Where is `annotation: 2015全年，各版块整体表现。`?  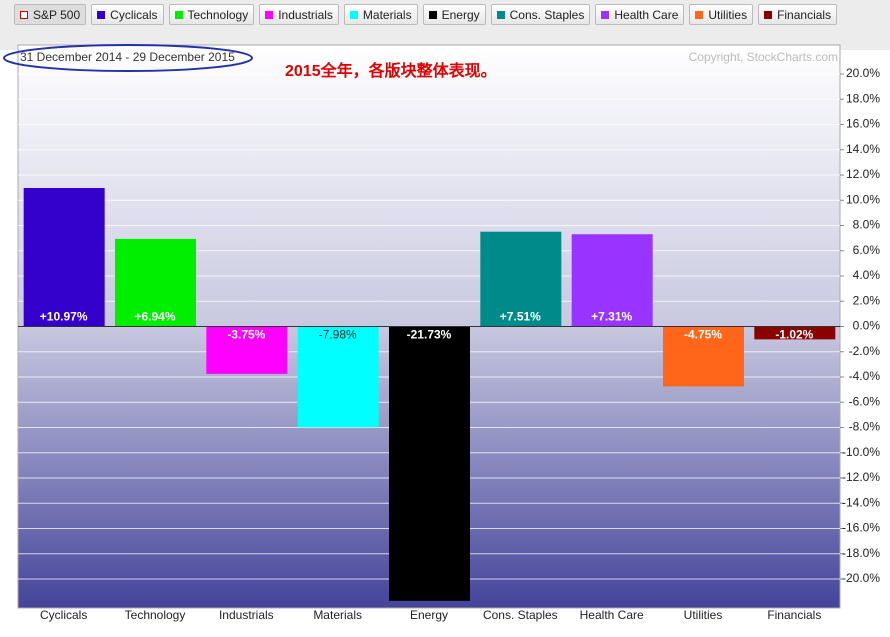 annotation: 2015全年，各版块整体表现。 is located at coordinates (391, 70).